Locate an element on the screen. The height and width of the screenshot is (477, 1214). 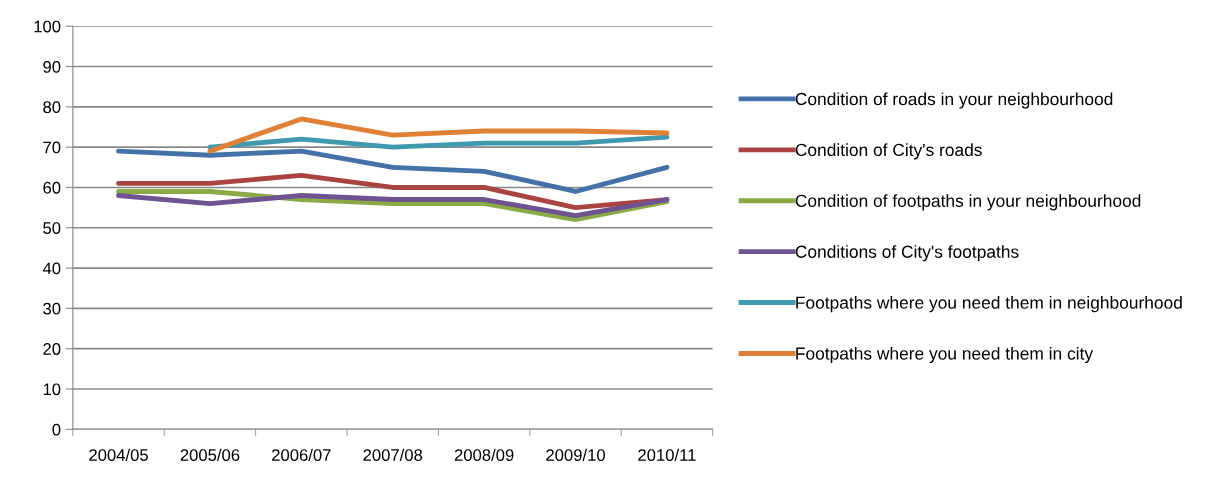
x-tick-label: 2005/06 is located at coordinates (210, 454).